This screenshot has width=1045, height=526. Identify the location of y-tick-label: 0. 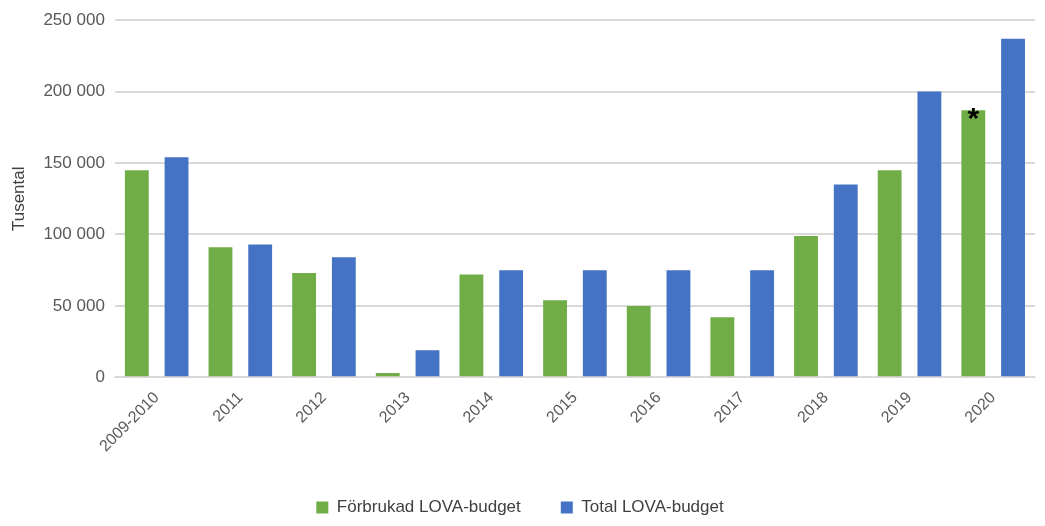
(100, 377).